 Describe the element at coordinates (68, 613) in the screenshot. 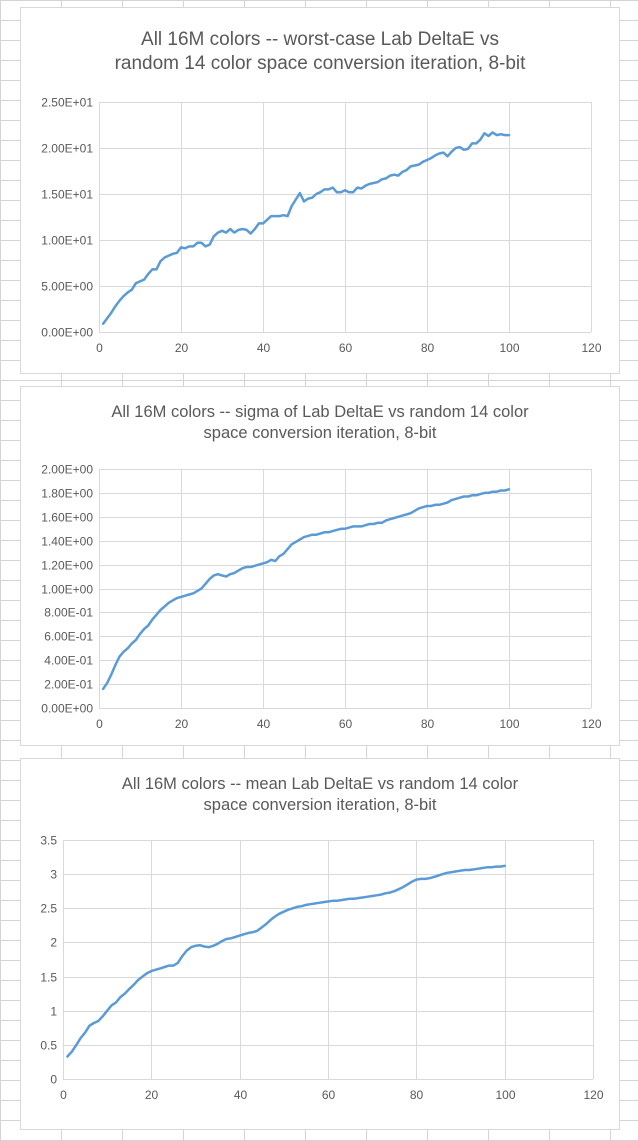

I see `y-tick-label: 8.00E-01` at that location.